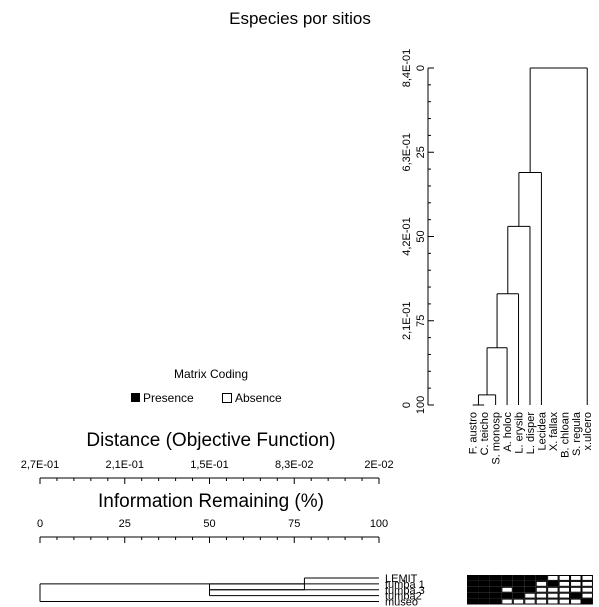 The image size is (599, 607). I want to click on info-axis-tick-label: 0, so click(40, 524).